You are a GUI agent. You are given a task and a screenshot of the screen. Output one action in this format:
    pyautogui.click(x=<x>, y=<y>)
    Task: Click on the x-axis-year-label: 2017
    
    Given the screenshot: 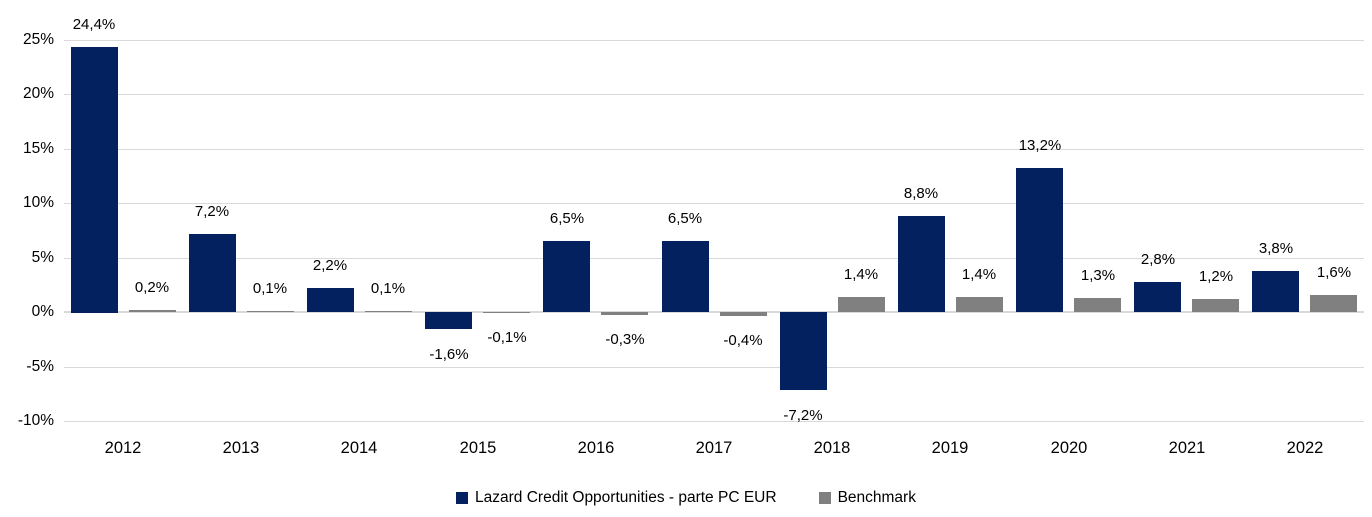 What is the action you would take?
    pyautogui.click(x=714, y=448)
    